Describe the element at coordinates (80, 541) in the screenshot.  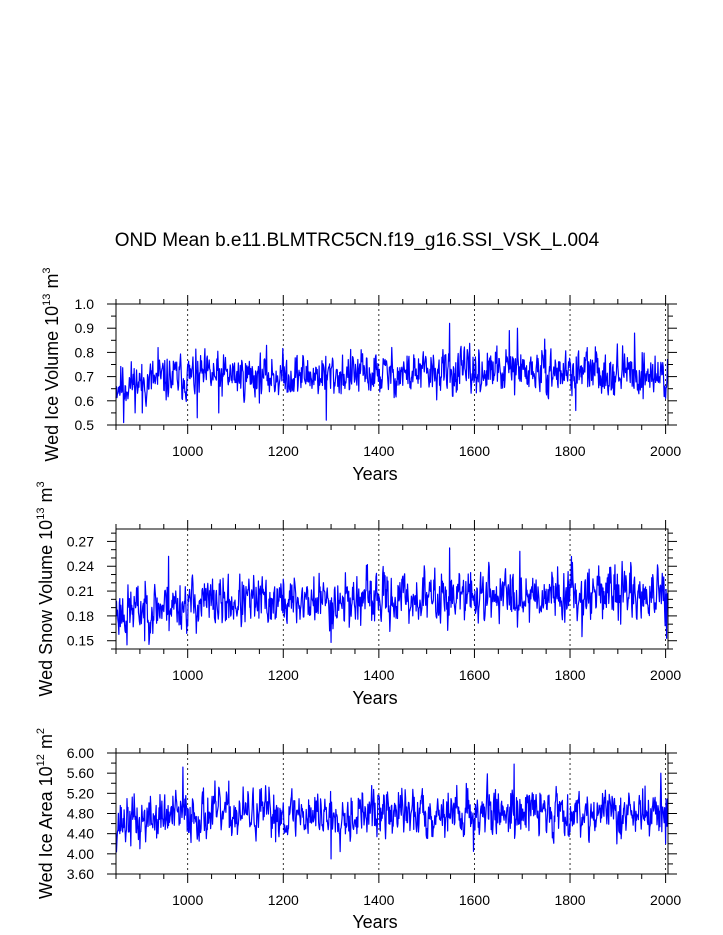
I see `y-tick-label: 0.27` at that location.